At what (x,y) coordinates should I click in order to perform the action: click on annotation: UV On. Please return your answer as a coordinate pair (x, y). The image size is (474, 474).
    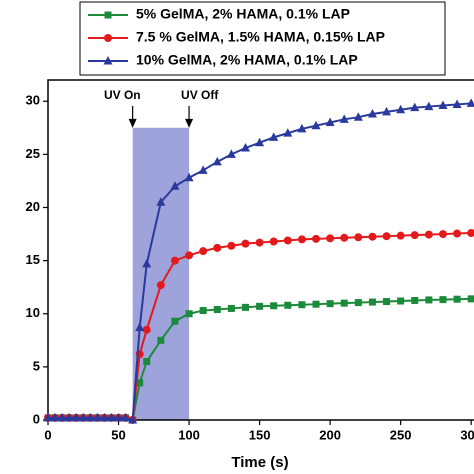
    Looking at the image, I should click on (122, 95).